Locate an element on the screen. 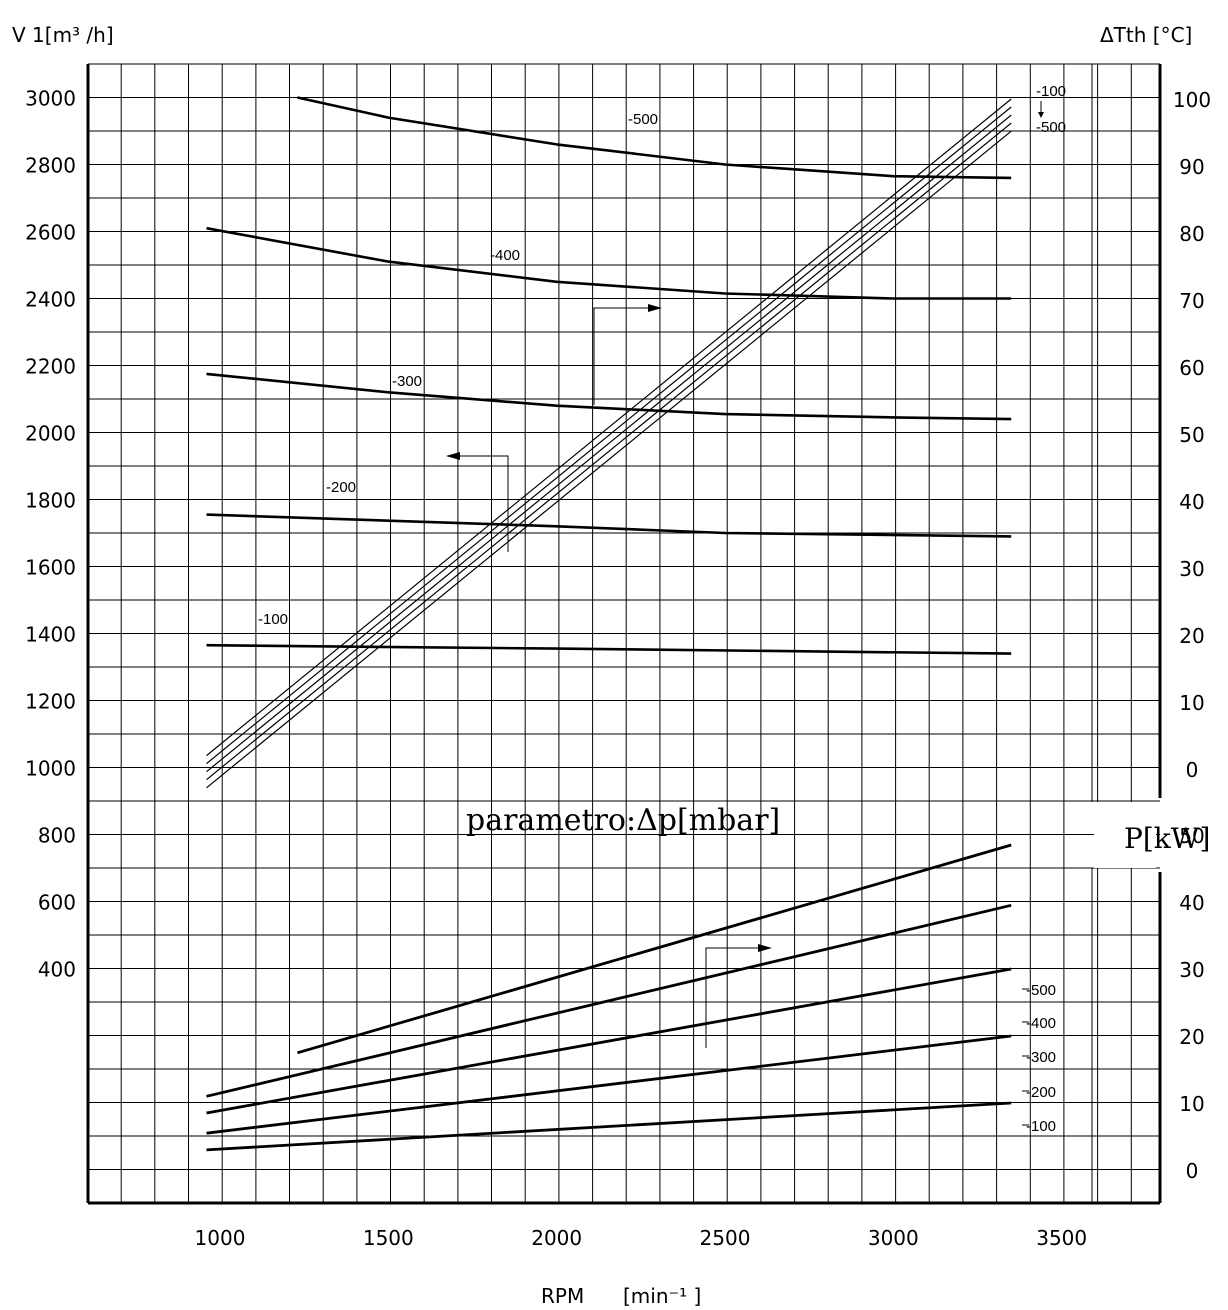 The image size is (1228, 1310). left-tick-label: 3000 is located at coordinates (50, 99).